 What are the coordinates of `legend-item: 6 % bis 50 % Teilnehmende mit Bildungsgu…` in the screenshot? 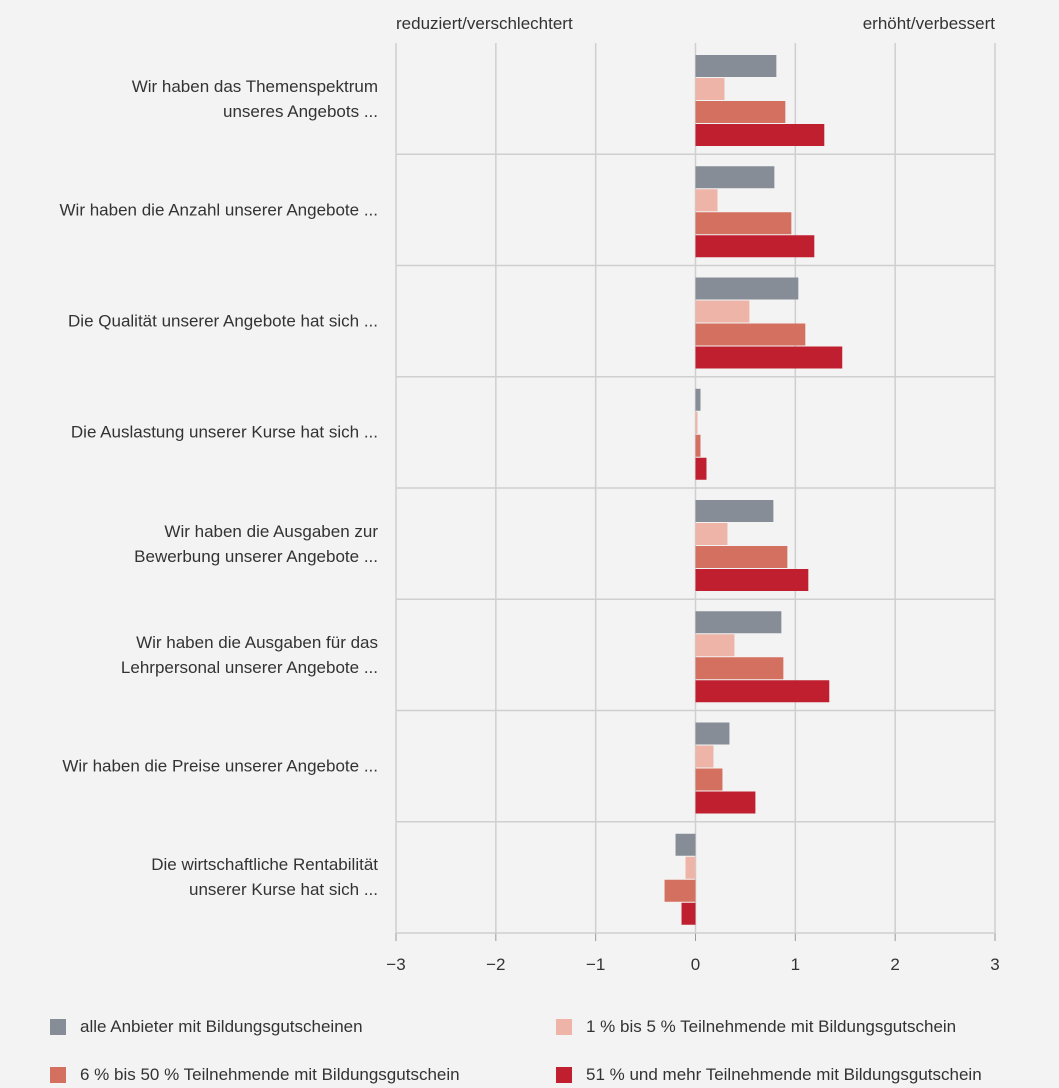 It's located at (255, 1075).